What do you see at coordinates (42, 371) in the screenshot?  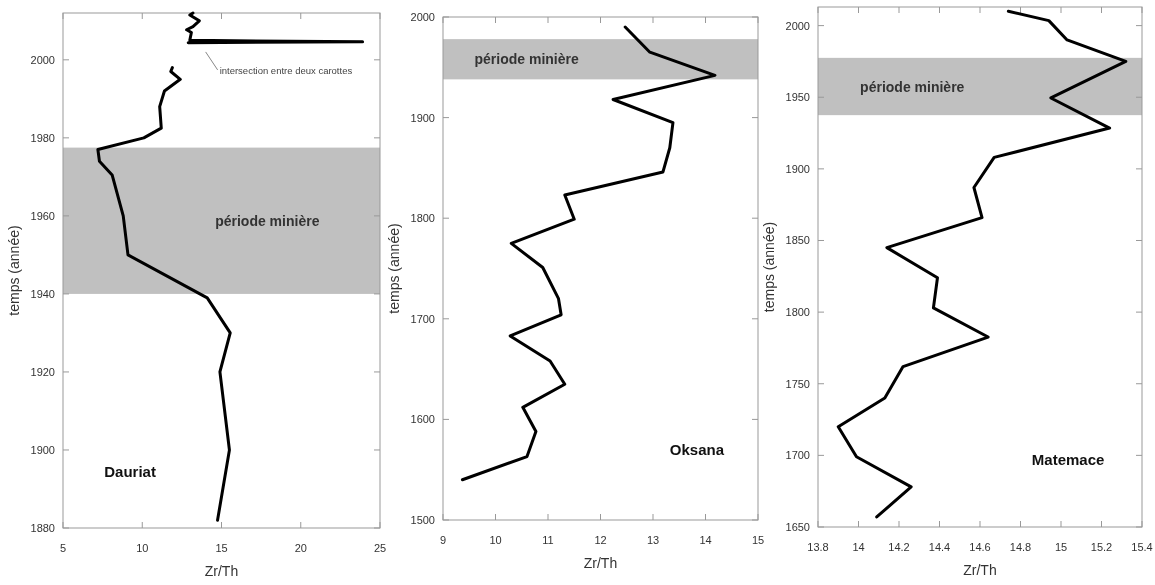 I see `y-tick-label: 1920` at bounding box center [42, 371].